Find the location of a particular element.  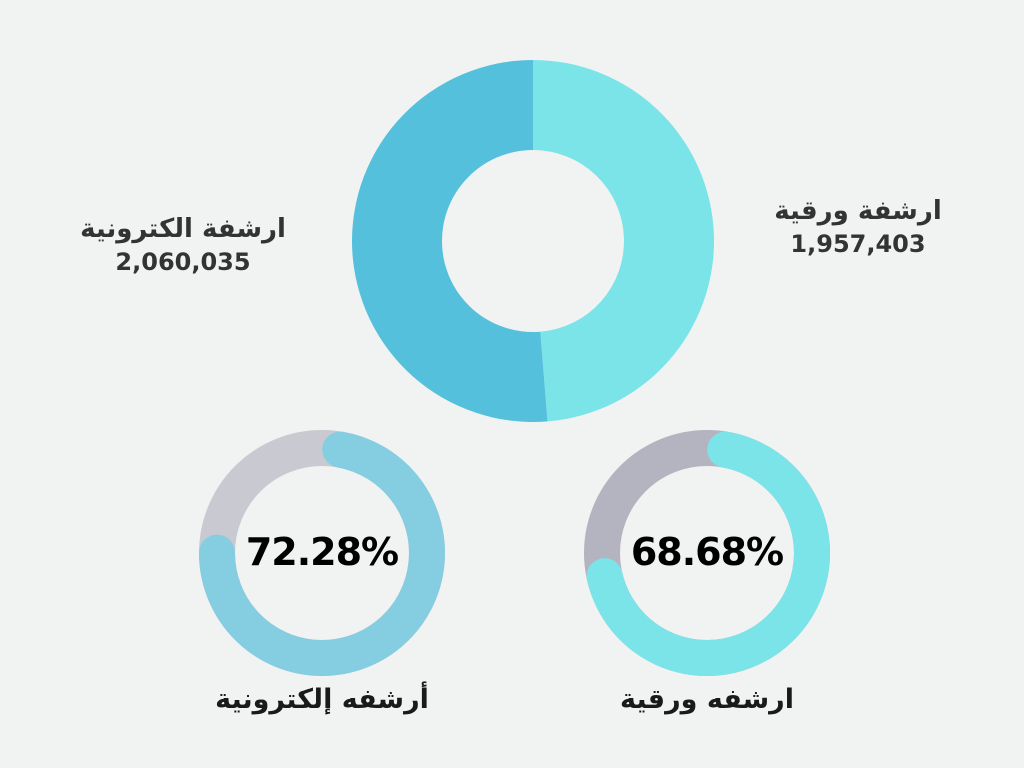

electronic-percent-label: 72.28% is located at coordinates (322, 552).